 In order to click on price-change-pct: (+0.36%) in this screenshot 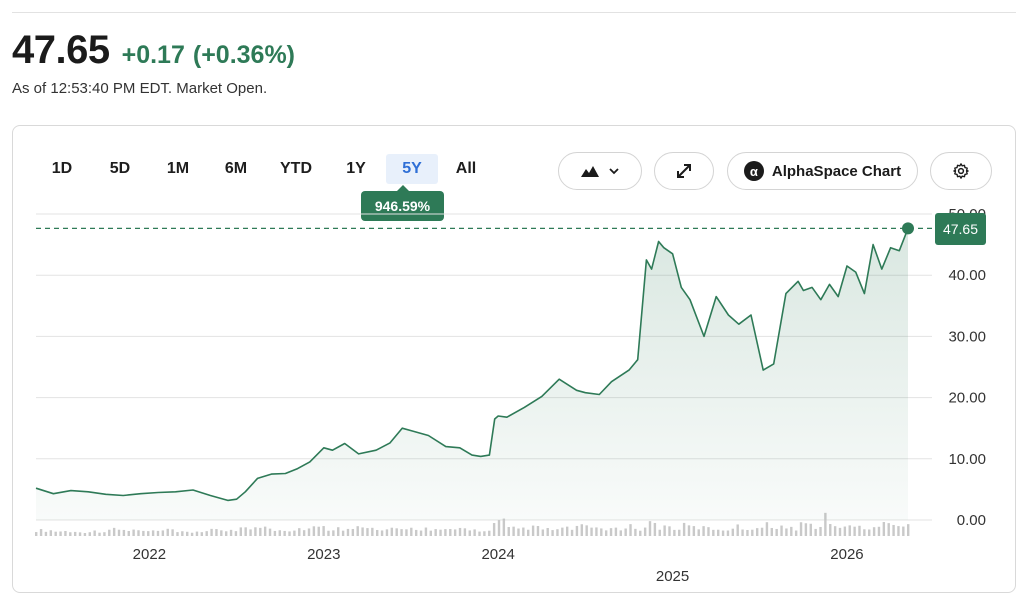, I will do `click(244, 55)`.